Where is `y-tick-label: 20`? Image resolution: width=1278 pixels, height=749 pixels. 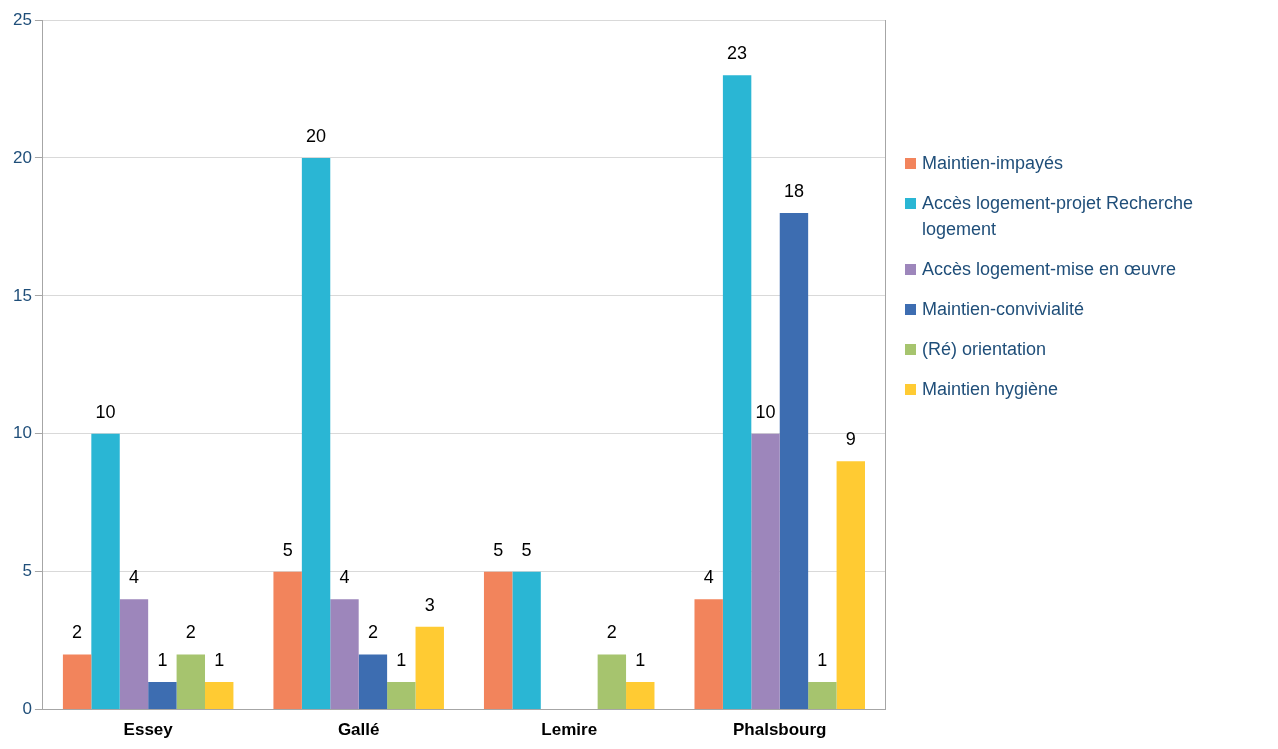 y-tick-label: 20 is located at coordinates (22, 157).